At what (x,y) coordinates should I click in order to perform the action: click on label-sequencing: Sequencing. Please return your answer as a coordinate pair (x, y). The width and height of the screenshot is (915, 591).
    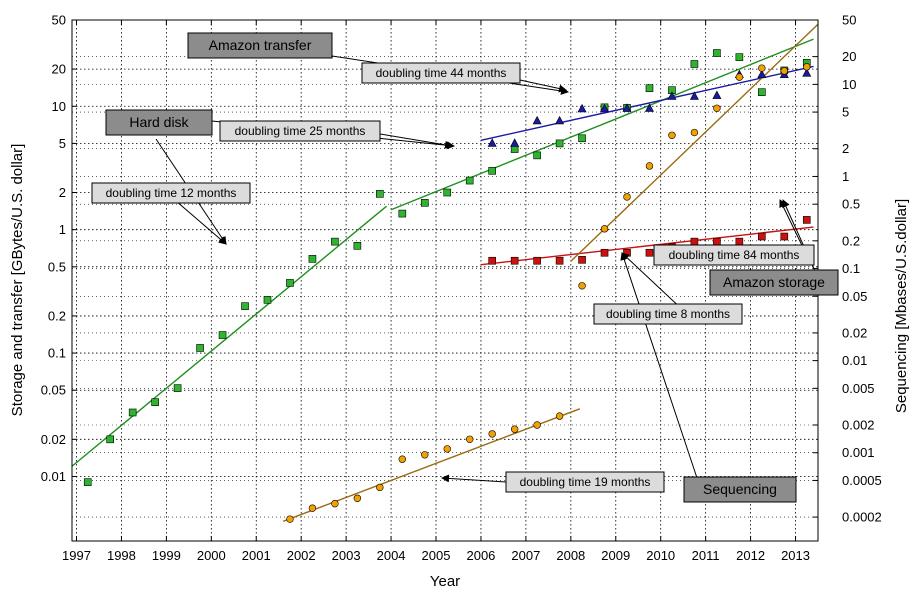
    Looking at the image, I should click on (740, 489).